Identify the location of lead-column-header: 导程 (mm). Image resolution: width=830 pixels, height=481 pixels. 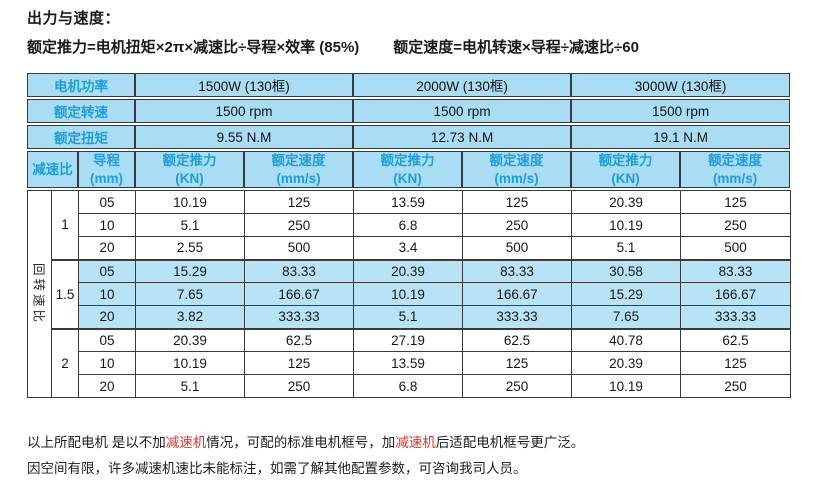
(107, 170).